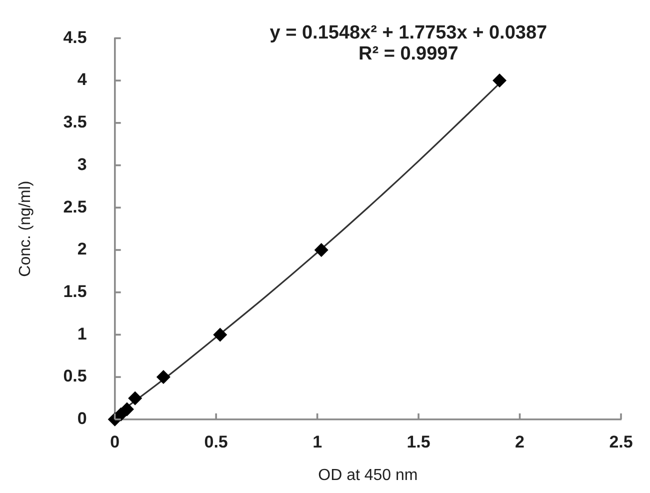 The height and width of the screenshot is (493, 650). I want to click on x-tick-label: 2.5, so click(621, 442).